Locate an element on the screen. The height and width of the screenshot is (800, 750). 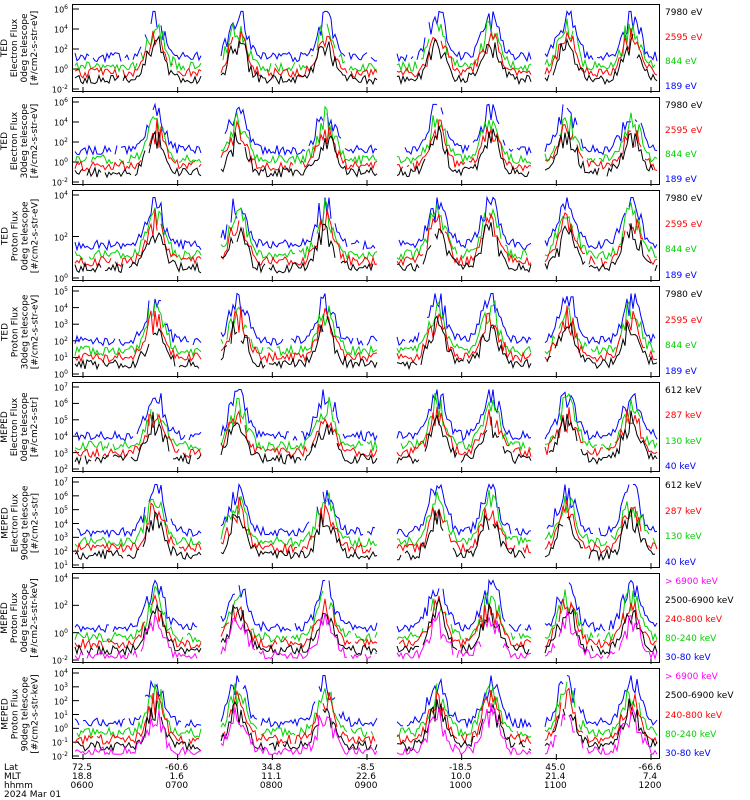
legend: 612 keV 287 keV 130 keV 40 keV is located at coordinates (707, 522).